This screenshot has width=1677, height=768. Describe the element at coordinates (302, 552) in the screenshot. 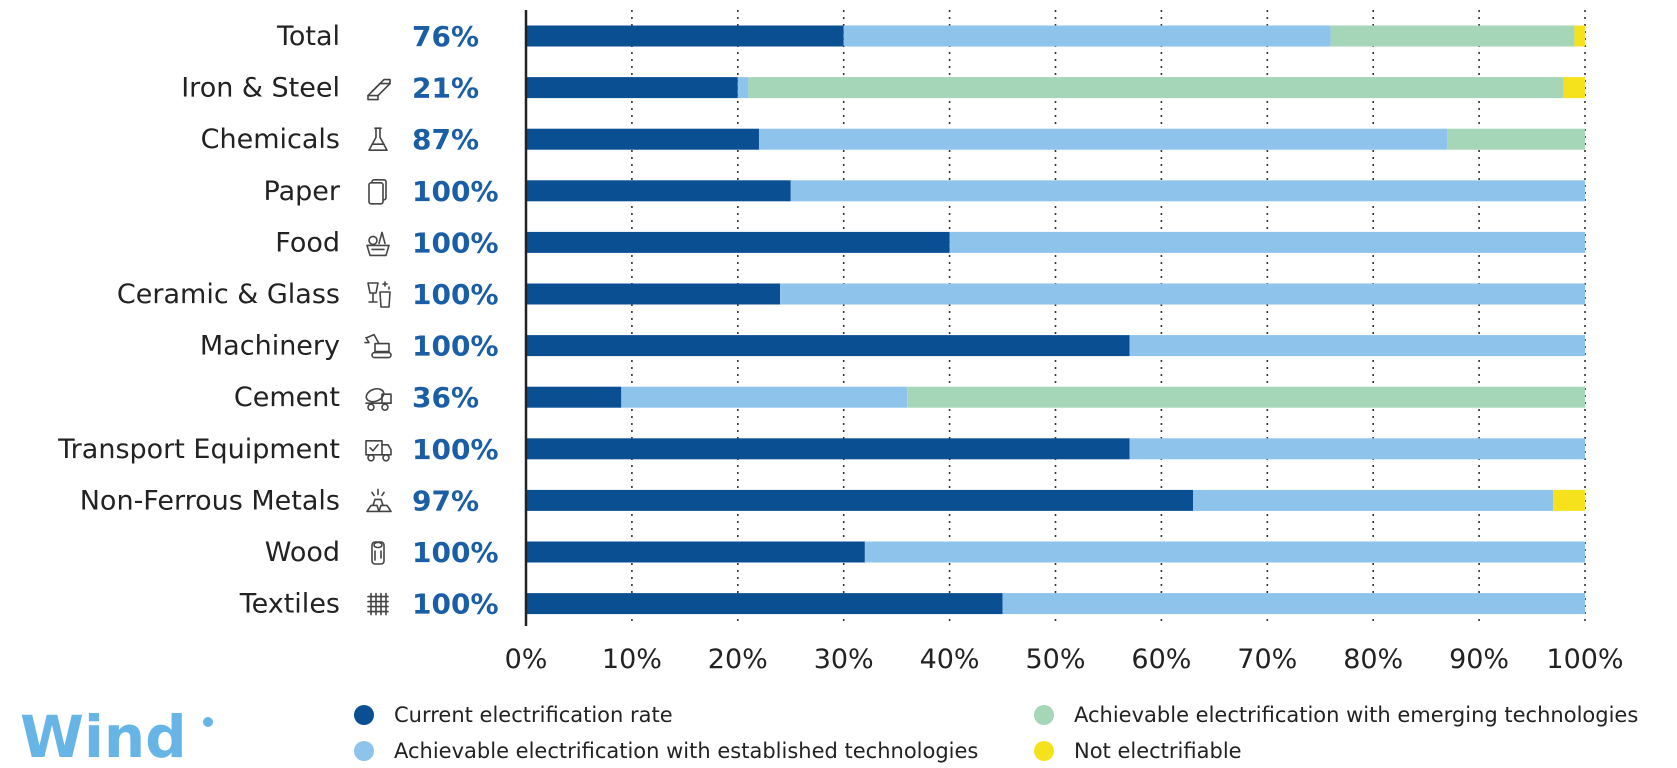

I see `category-label: Wood` at that location.